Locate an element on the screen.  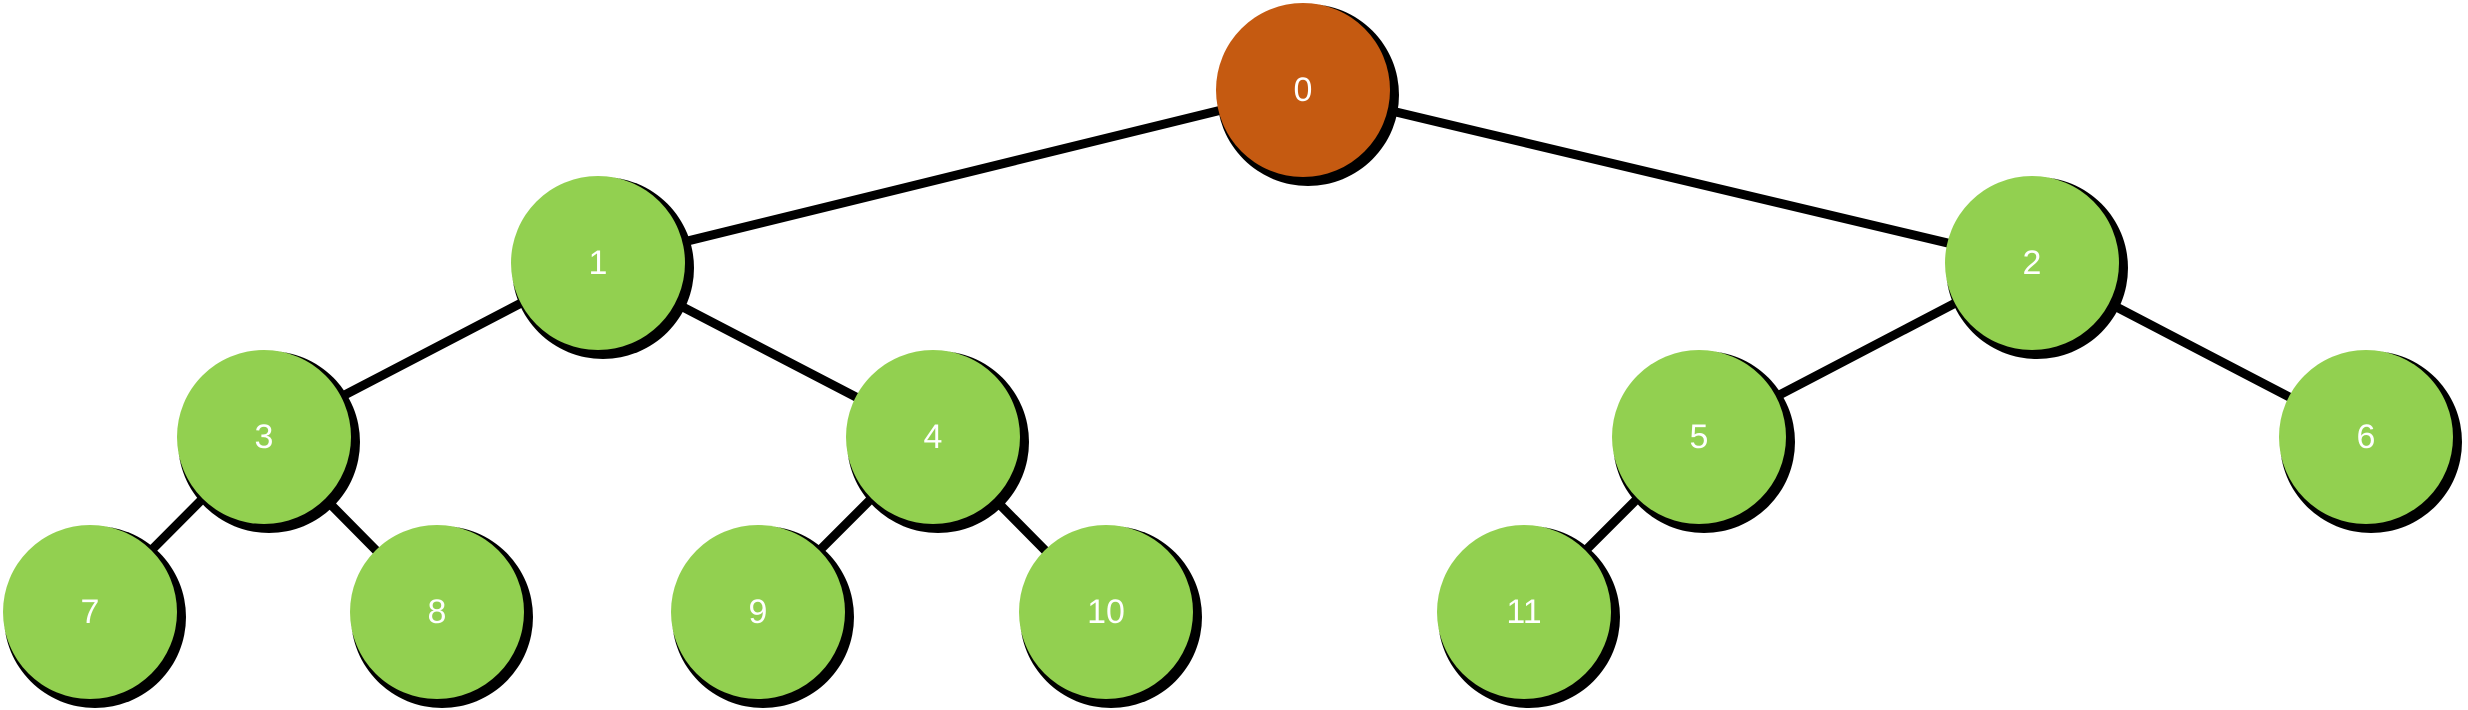
tree-node-9: 9 is located at coordinates (762, 616).